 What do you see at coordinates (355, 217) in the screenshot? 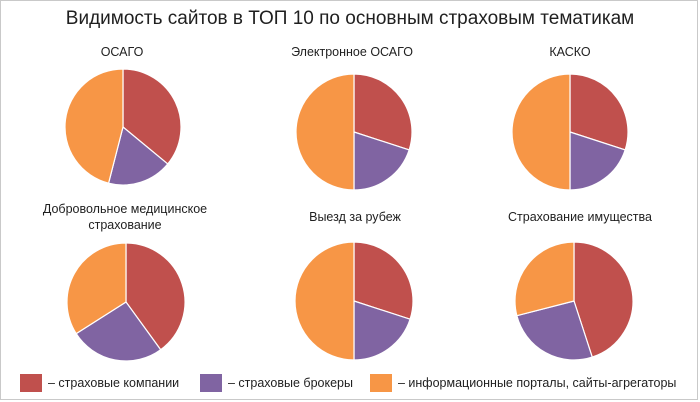
I see `pie-title-travel: Выезд за рубеж` at bounding box center [355, 217].